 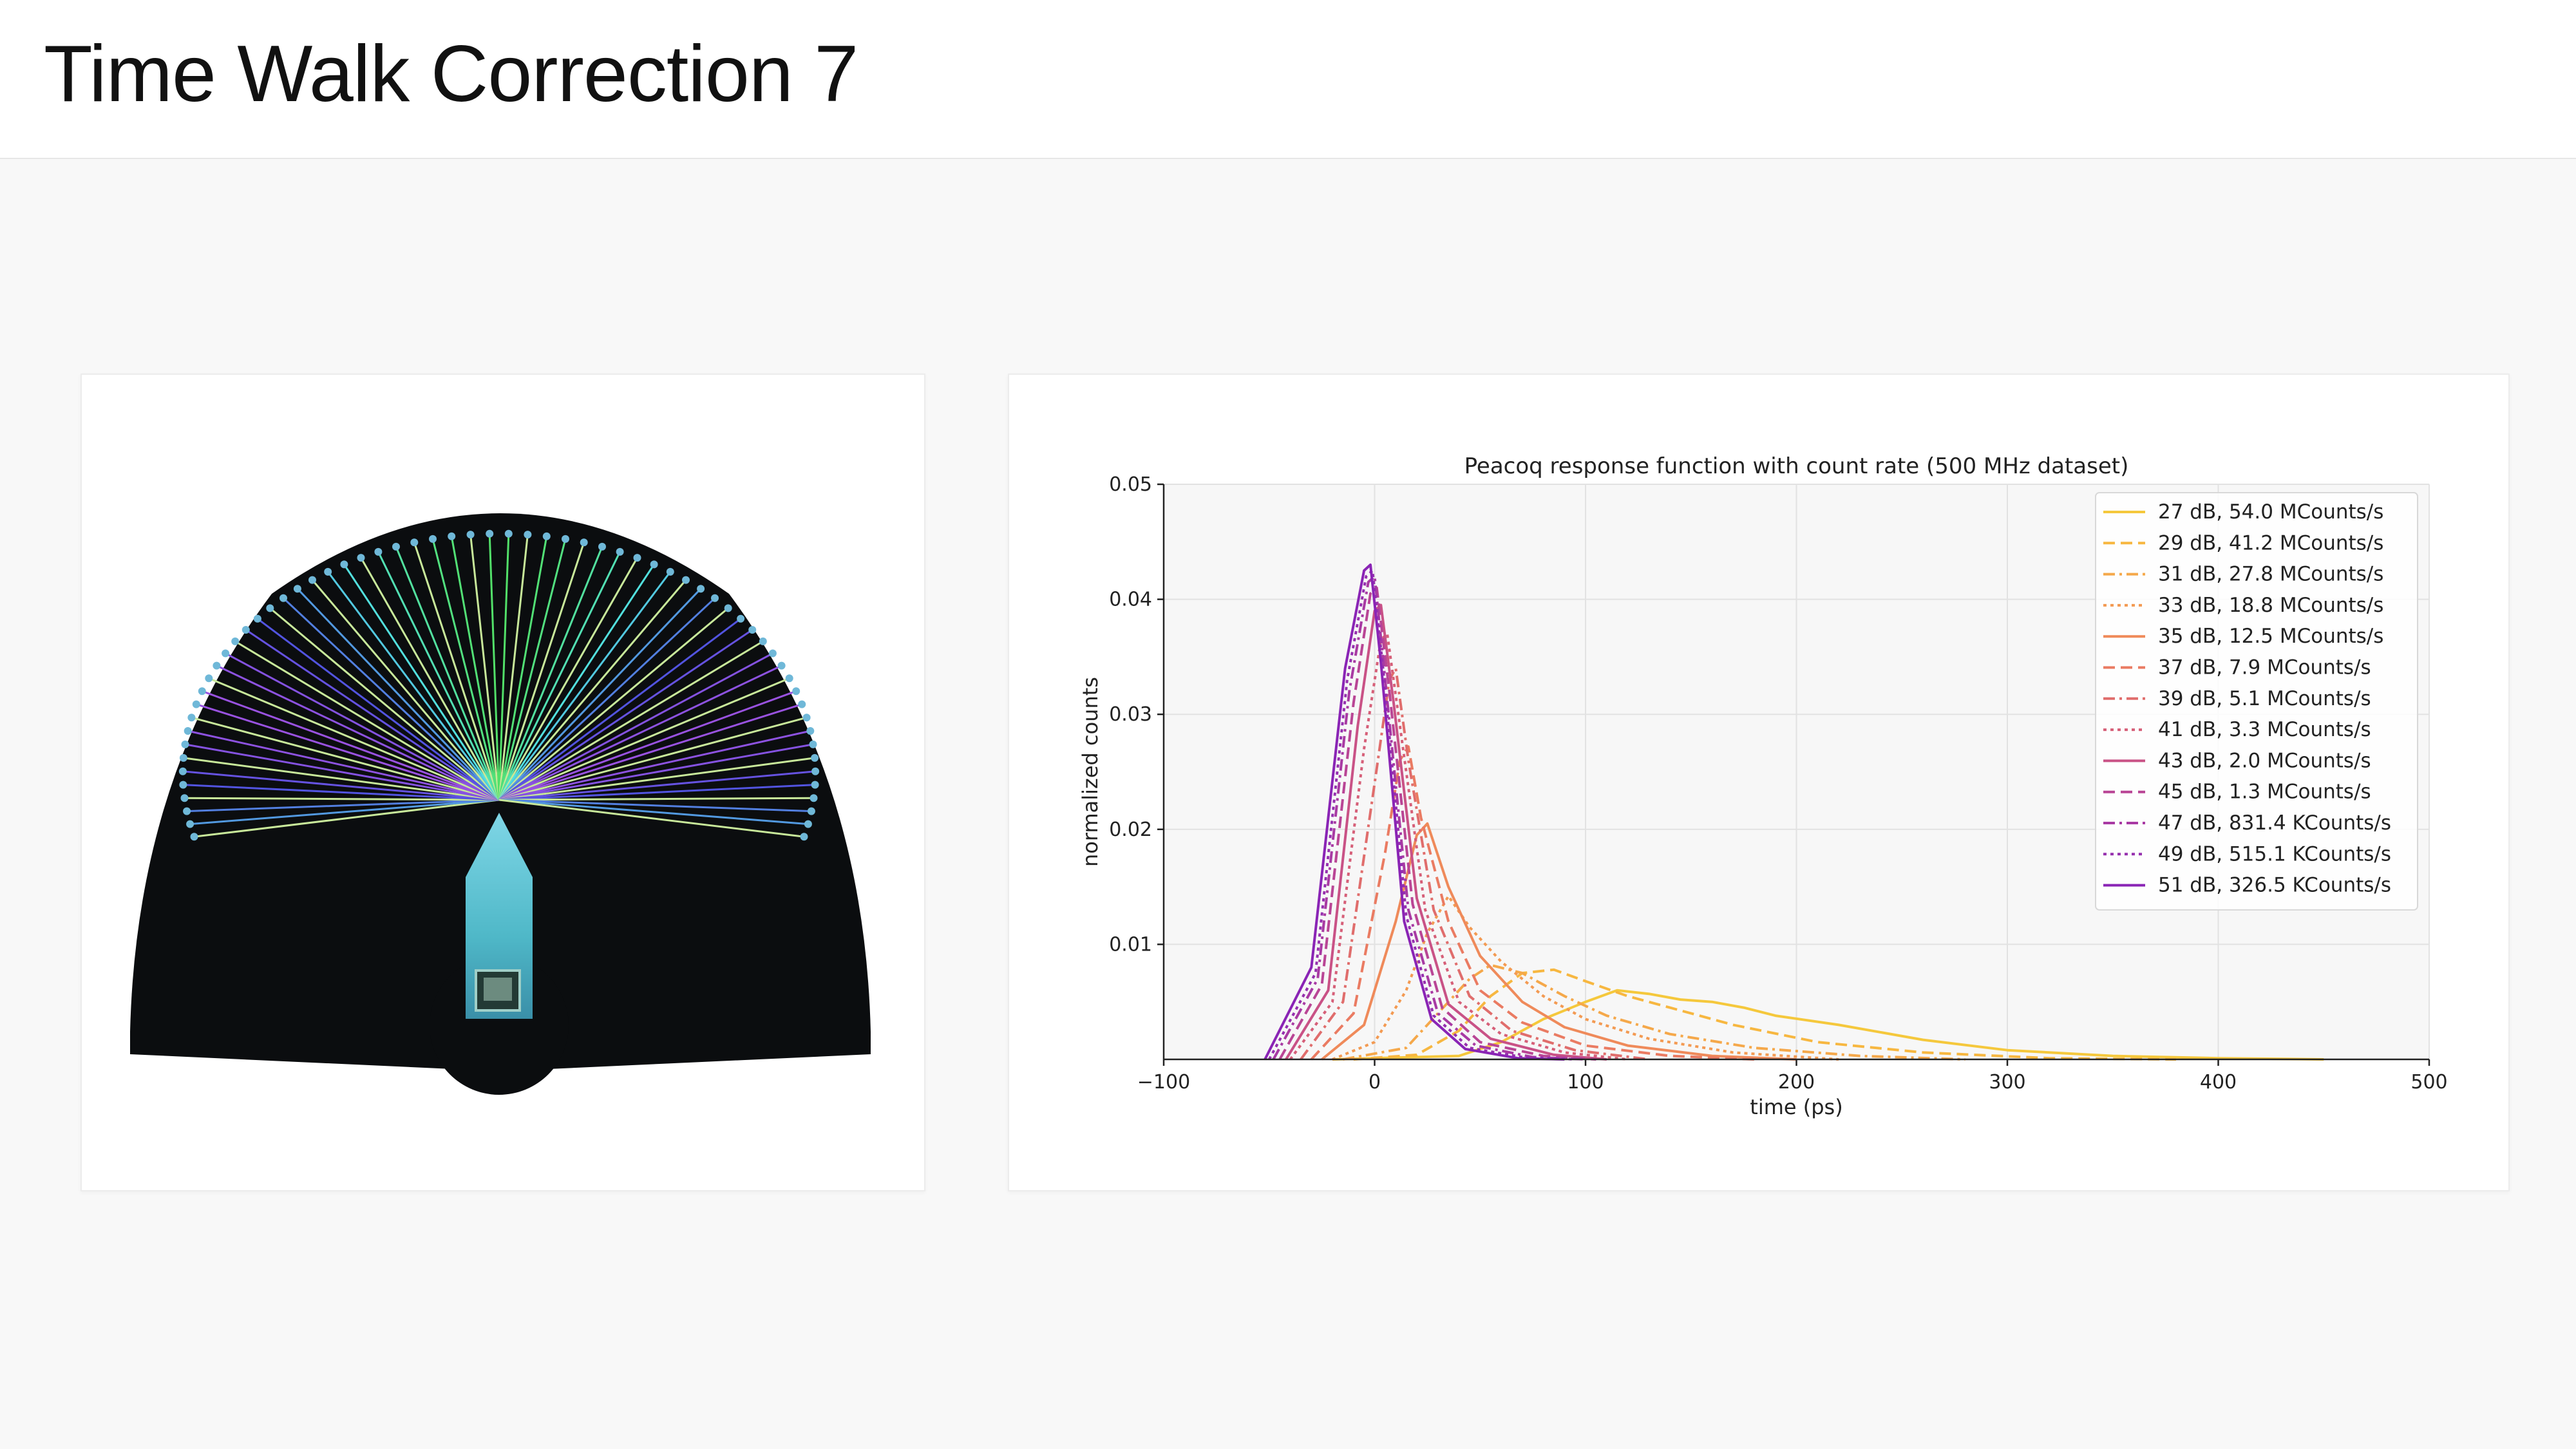 What do you see at coordinates (2270, 605) in the screenshot?
I see `legend-label: 33 dB, 18.8 MCounts/s` at bounding box center [2270, 605].